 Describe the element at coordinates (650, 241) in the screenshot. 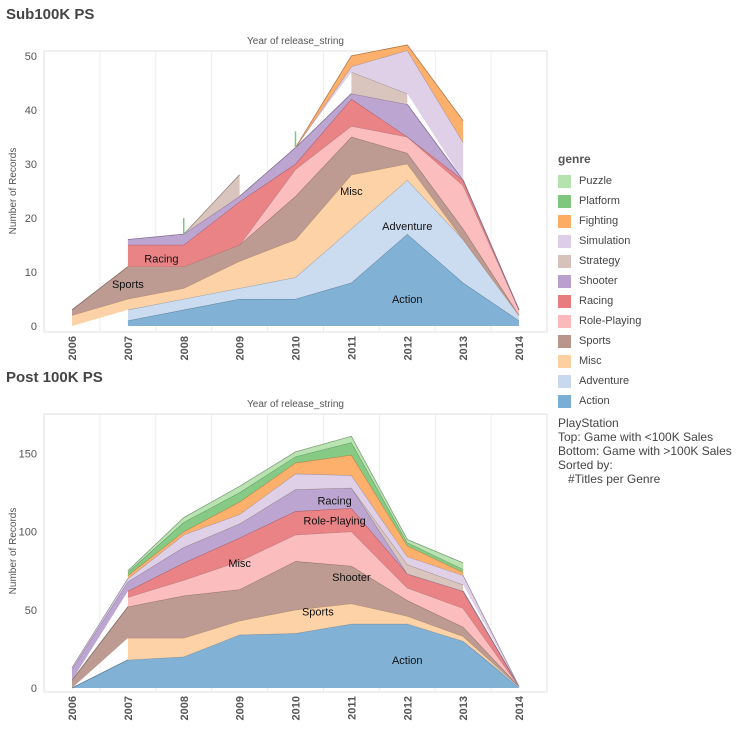

I see `legend-item-simulation: Simulation` at that location.